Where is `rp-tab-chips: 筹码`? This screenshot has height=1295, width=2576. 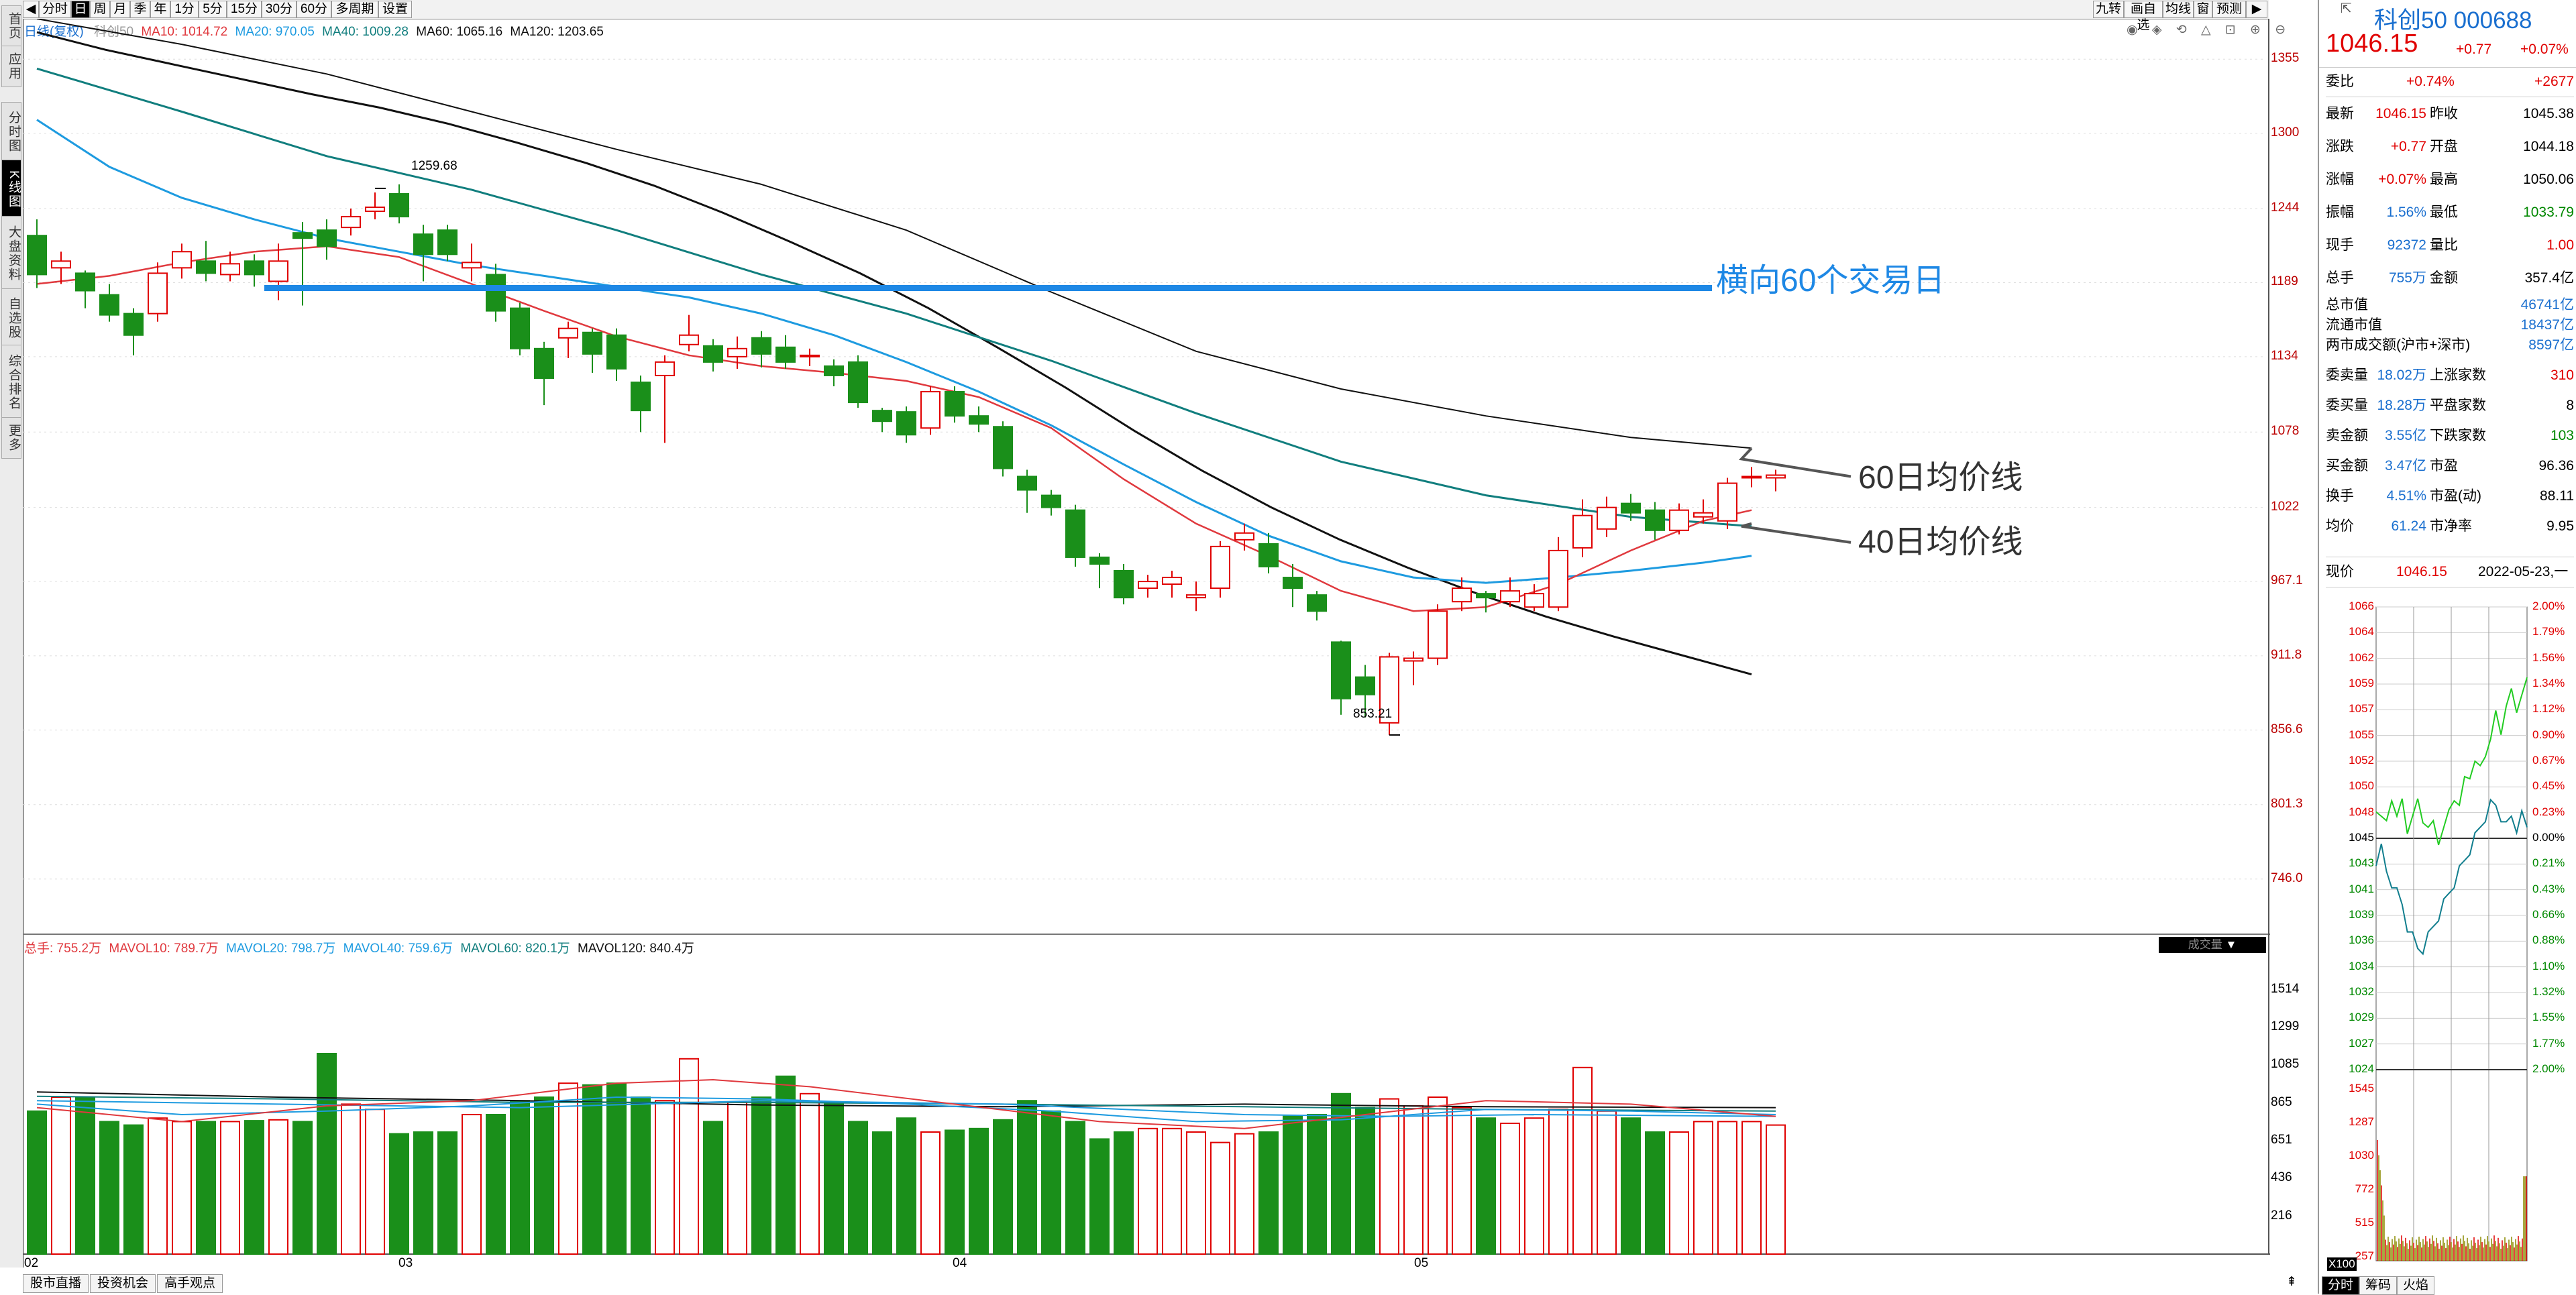 rp-tab-chips: 筹码 is located at coordinates (2378, 1285).